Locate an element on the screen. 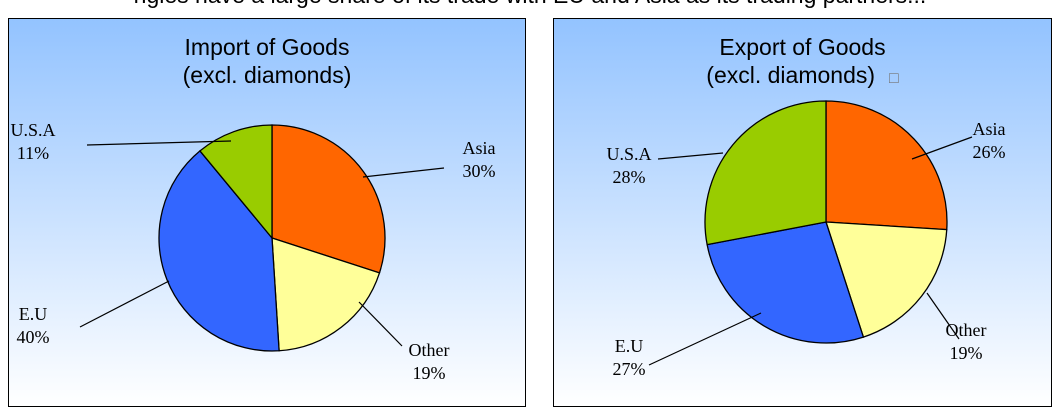  slice-value-asia: 30% is located at coordinates (479, 171).